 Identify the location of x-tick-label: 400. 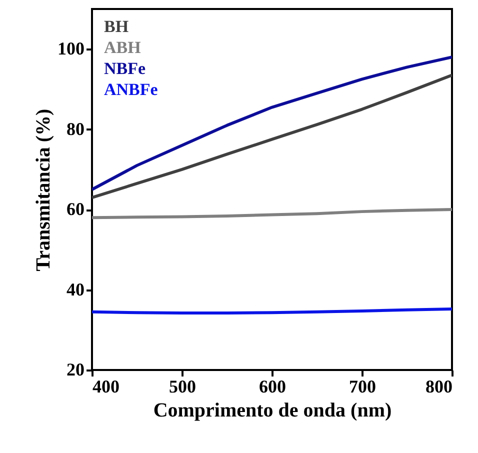
(106, 386).